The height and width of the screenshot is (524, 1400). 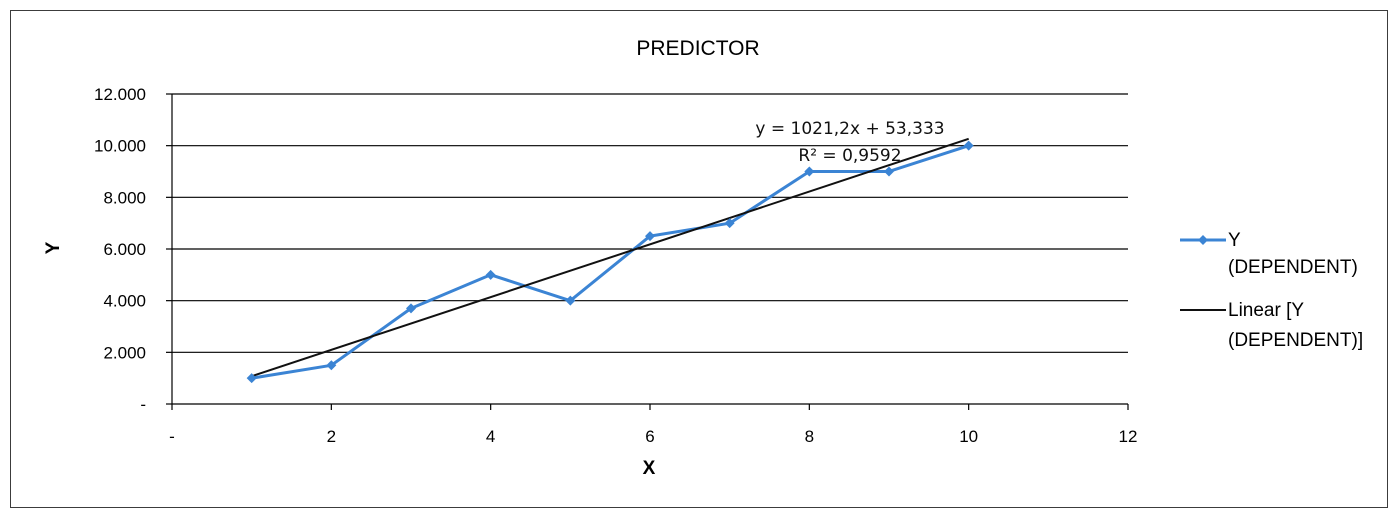 I want to click on y-tick-label: 12.000, so click(x=120, y=94).